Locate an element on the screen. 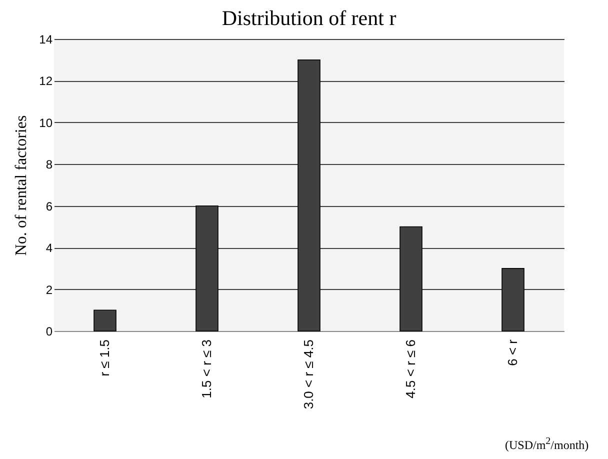 The image size is (608, 459). chart-title: Distribution of rent r is located at coordinates (309, 18).